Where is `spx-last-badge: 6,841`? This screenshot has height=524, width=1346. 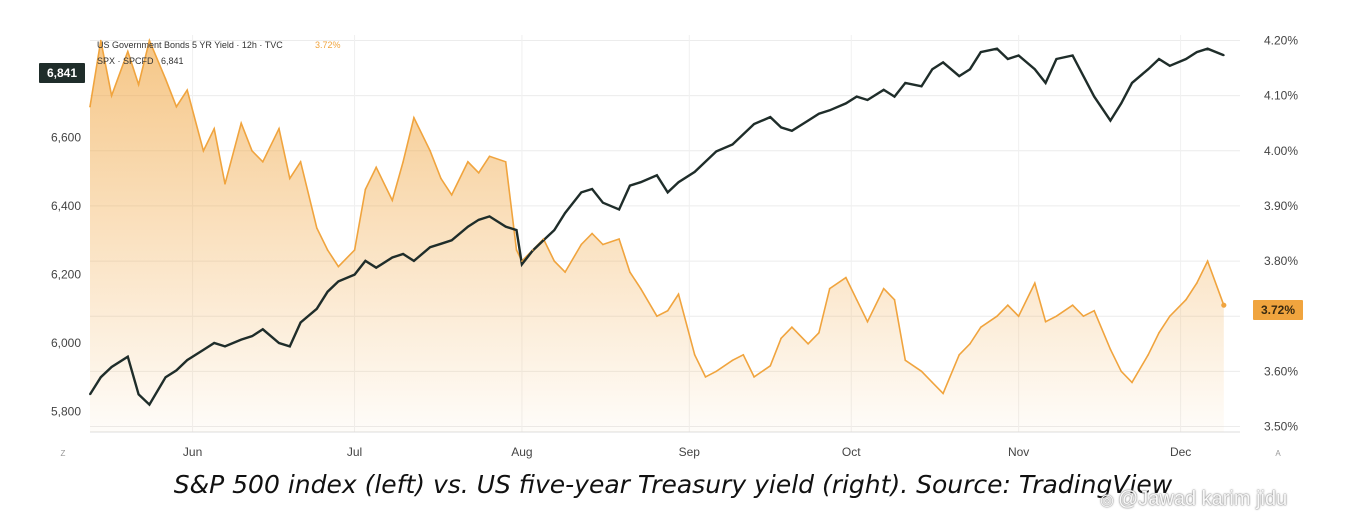 spx-last-badge: 6,841 is located at coordinates (62, 73).